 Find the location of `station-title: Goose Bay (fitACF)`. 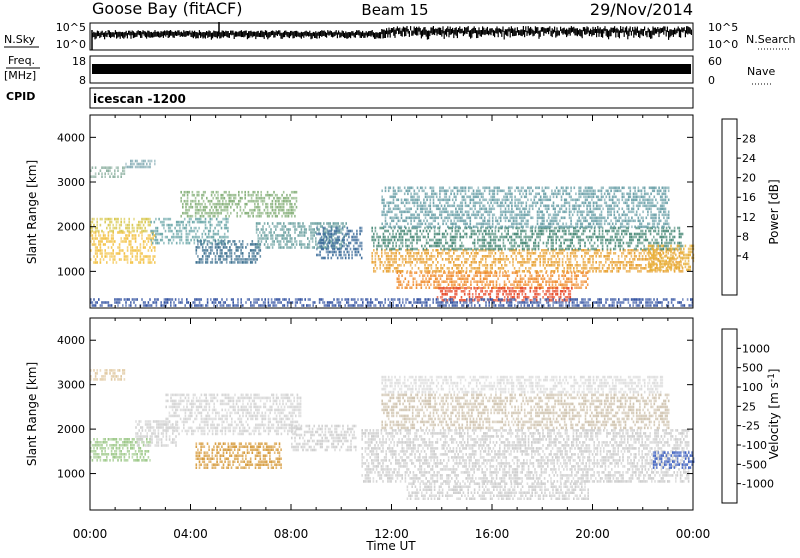

station-title: Goose Bay (fitACF) is located at coordinates (167, 9).